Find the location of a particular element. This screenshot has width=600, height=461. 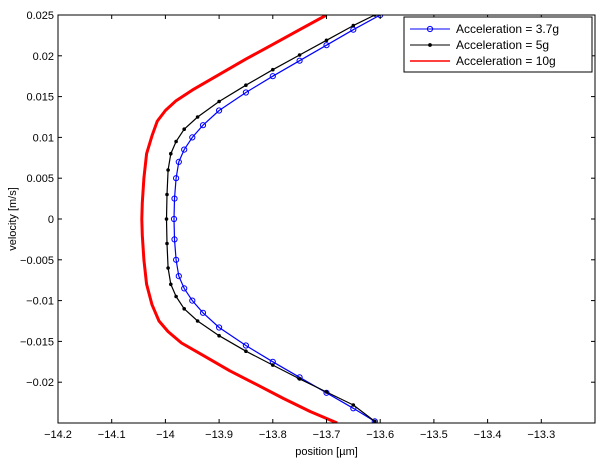

x-tick-label: −13.7 is located at coordinates (327, 435).